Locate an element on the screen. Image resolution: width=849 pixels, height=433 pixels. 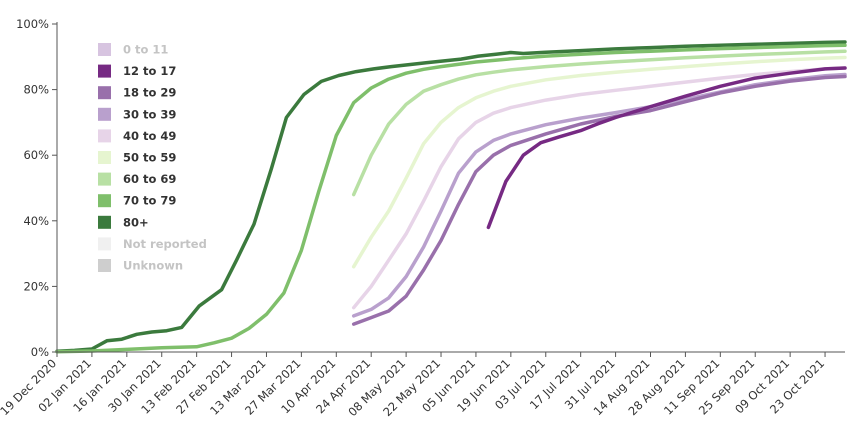
y-tick-label: 40% is located at coordinates (36, 221).